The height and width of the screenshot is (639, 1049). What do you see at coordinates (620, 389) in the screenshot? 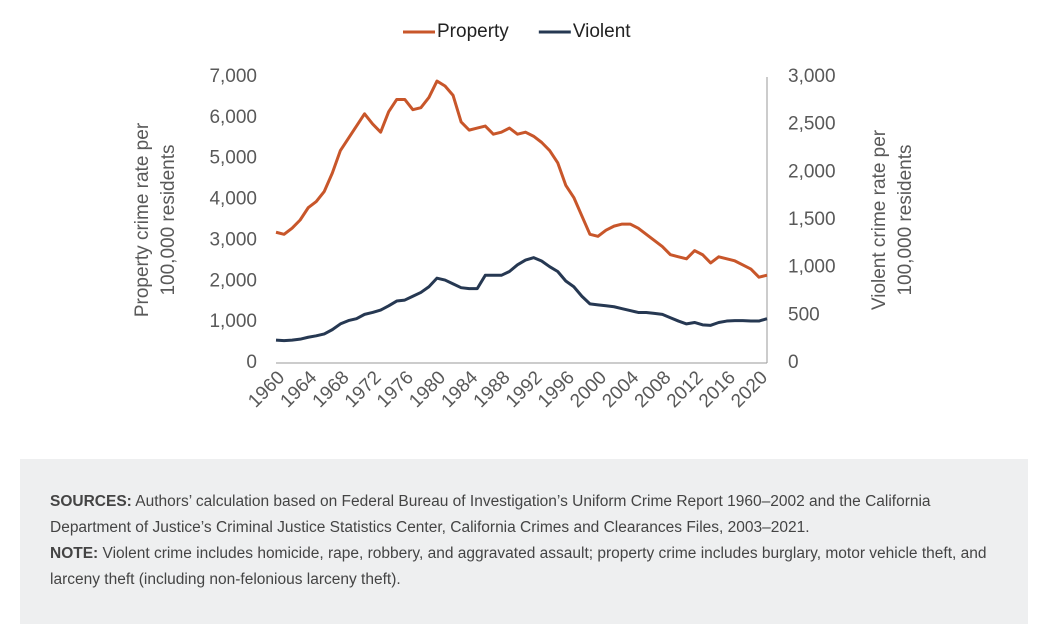
I see `x-tick-label: 2004` at bounding box center [620, 389].